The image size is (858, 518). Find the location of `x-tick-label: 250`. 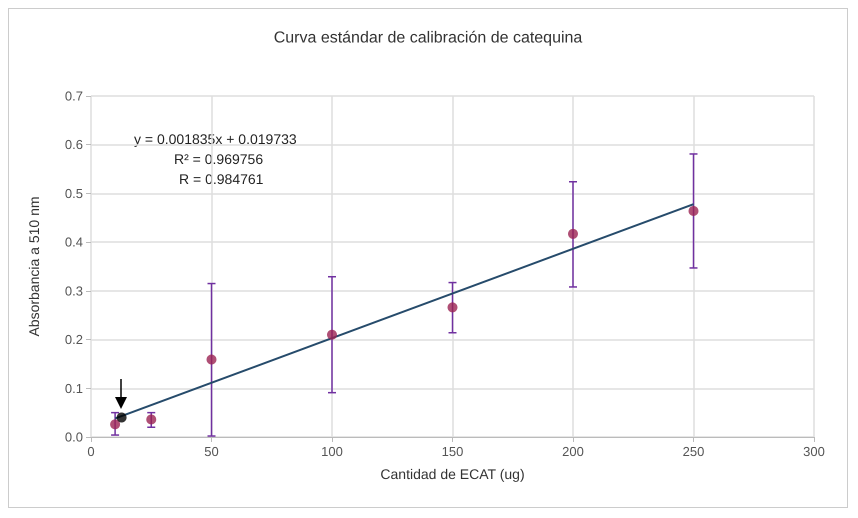

x-tick-label: 250 is located at coordinates (693, 451).